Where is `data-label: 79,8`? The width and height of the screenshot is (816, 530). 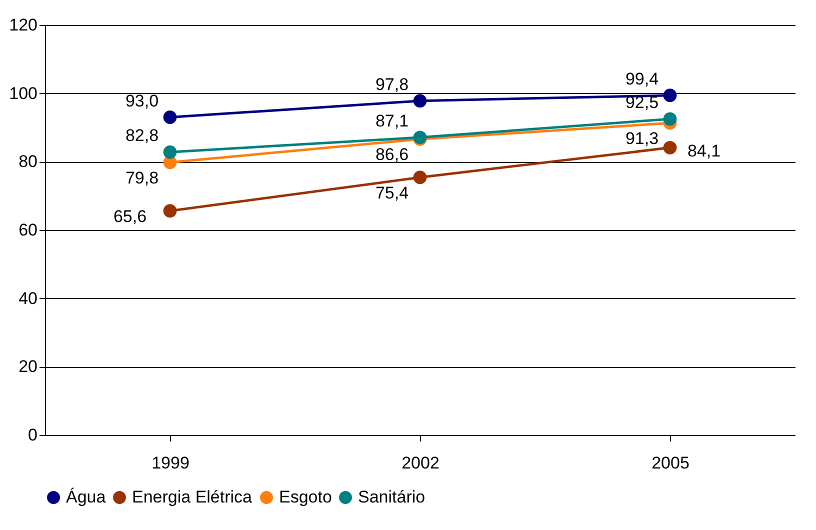
data-label: 79,8 is located at coordinates (142, 178).